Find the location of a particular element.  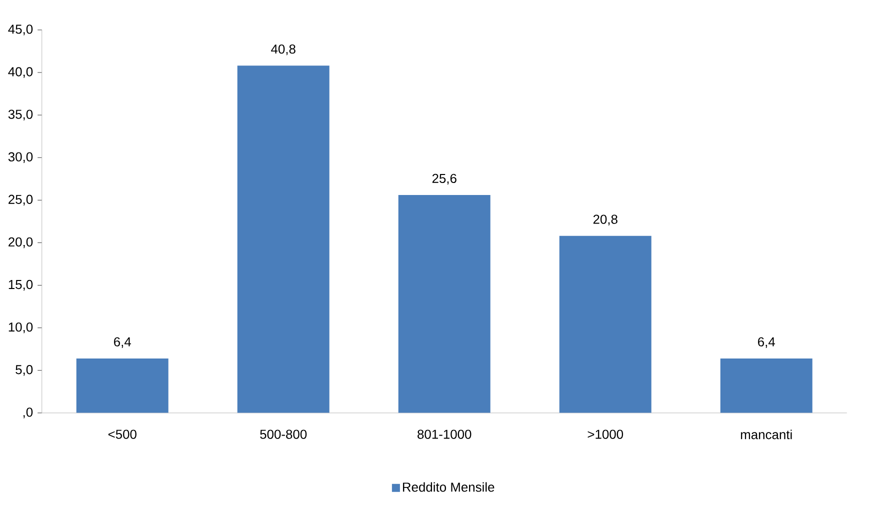

y-tick-label: 20,0 is located at coordinates (20, 242).